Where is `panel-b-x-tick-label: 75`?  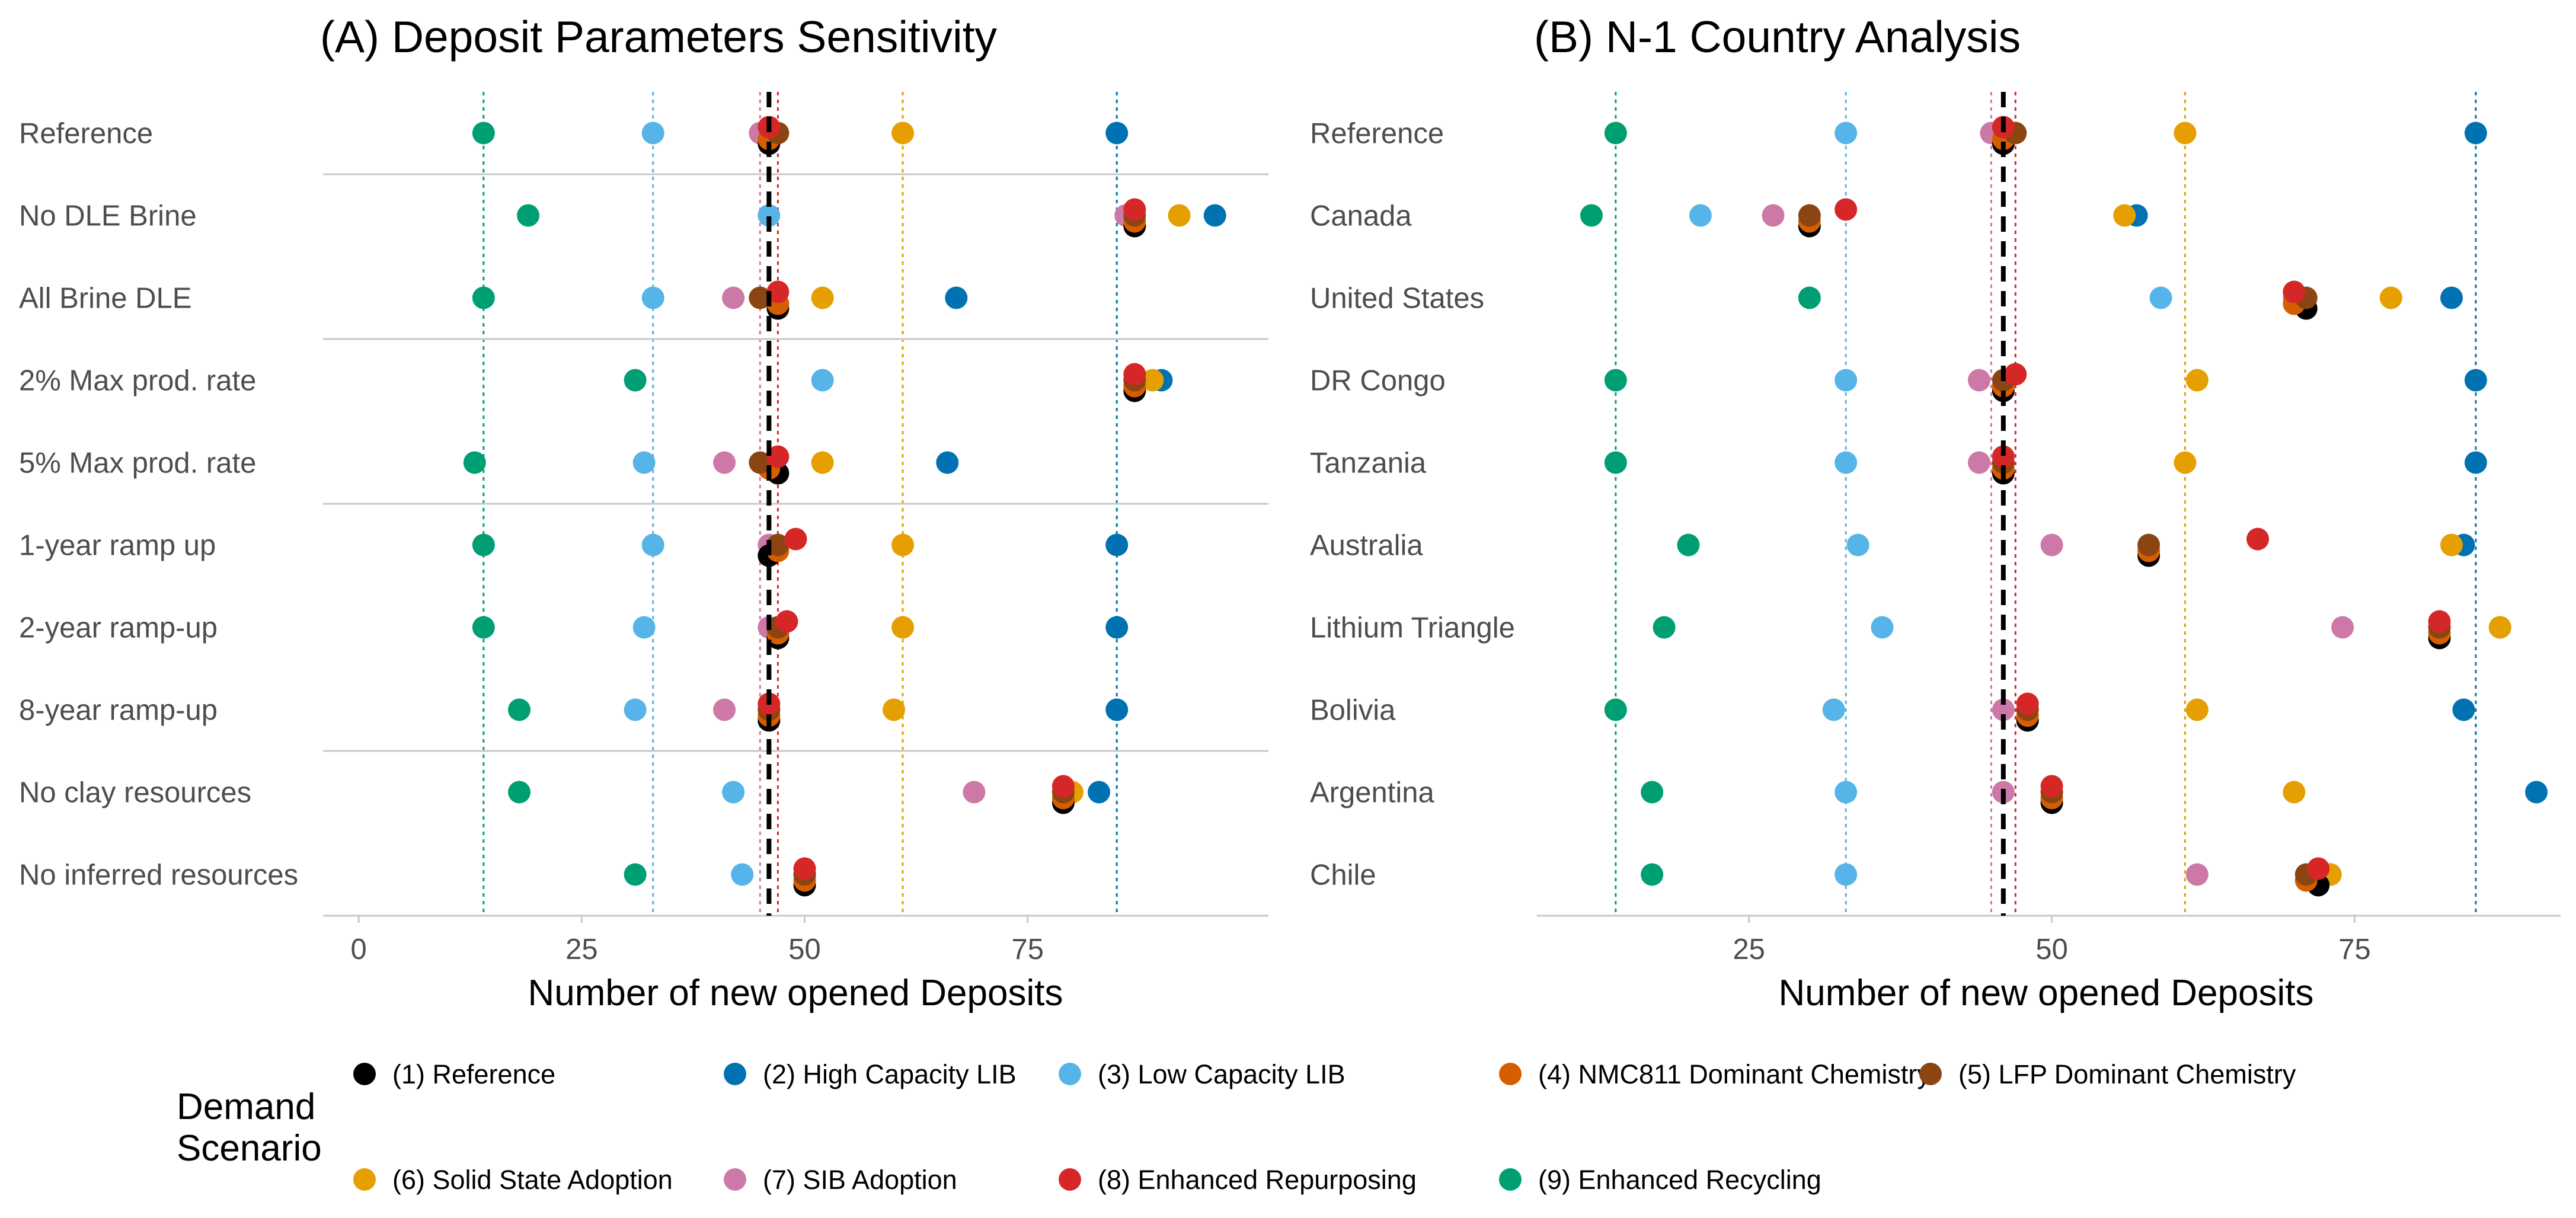
panel-b-x-tick-label: 75 is located at coordinates (2354, 950).